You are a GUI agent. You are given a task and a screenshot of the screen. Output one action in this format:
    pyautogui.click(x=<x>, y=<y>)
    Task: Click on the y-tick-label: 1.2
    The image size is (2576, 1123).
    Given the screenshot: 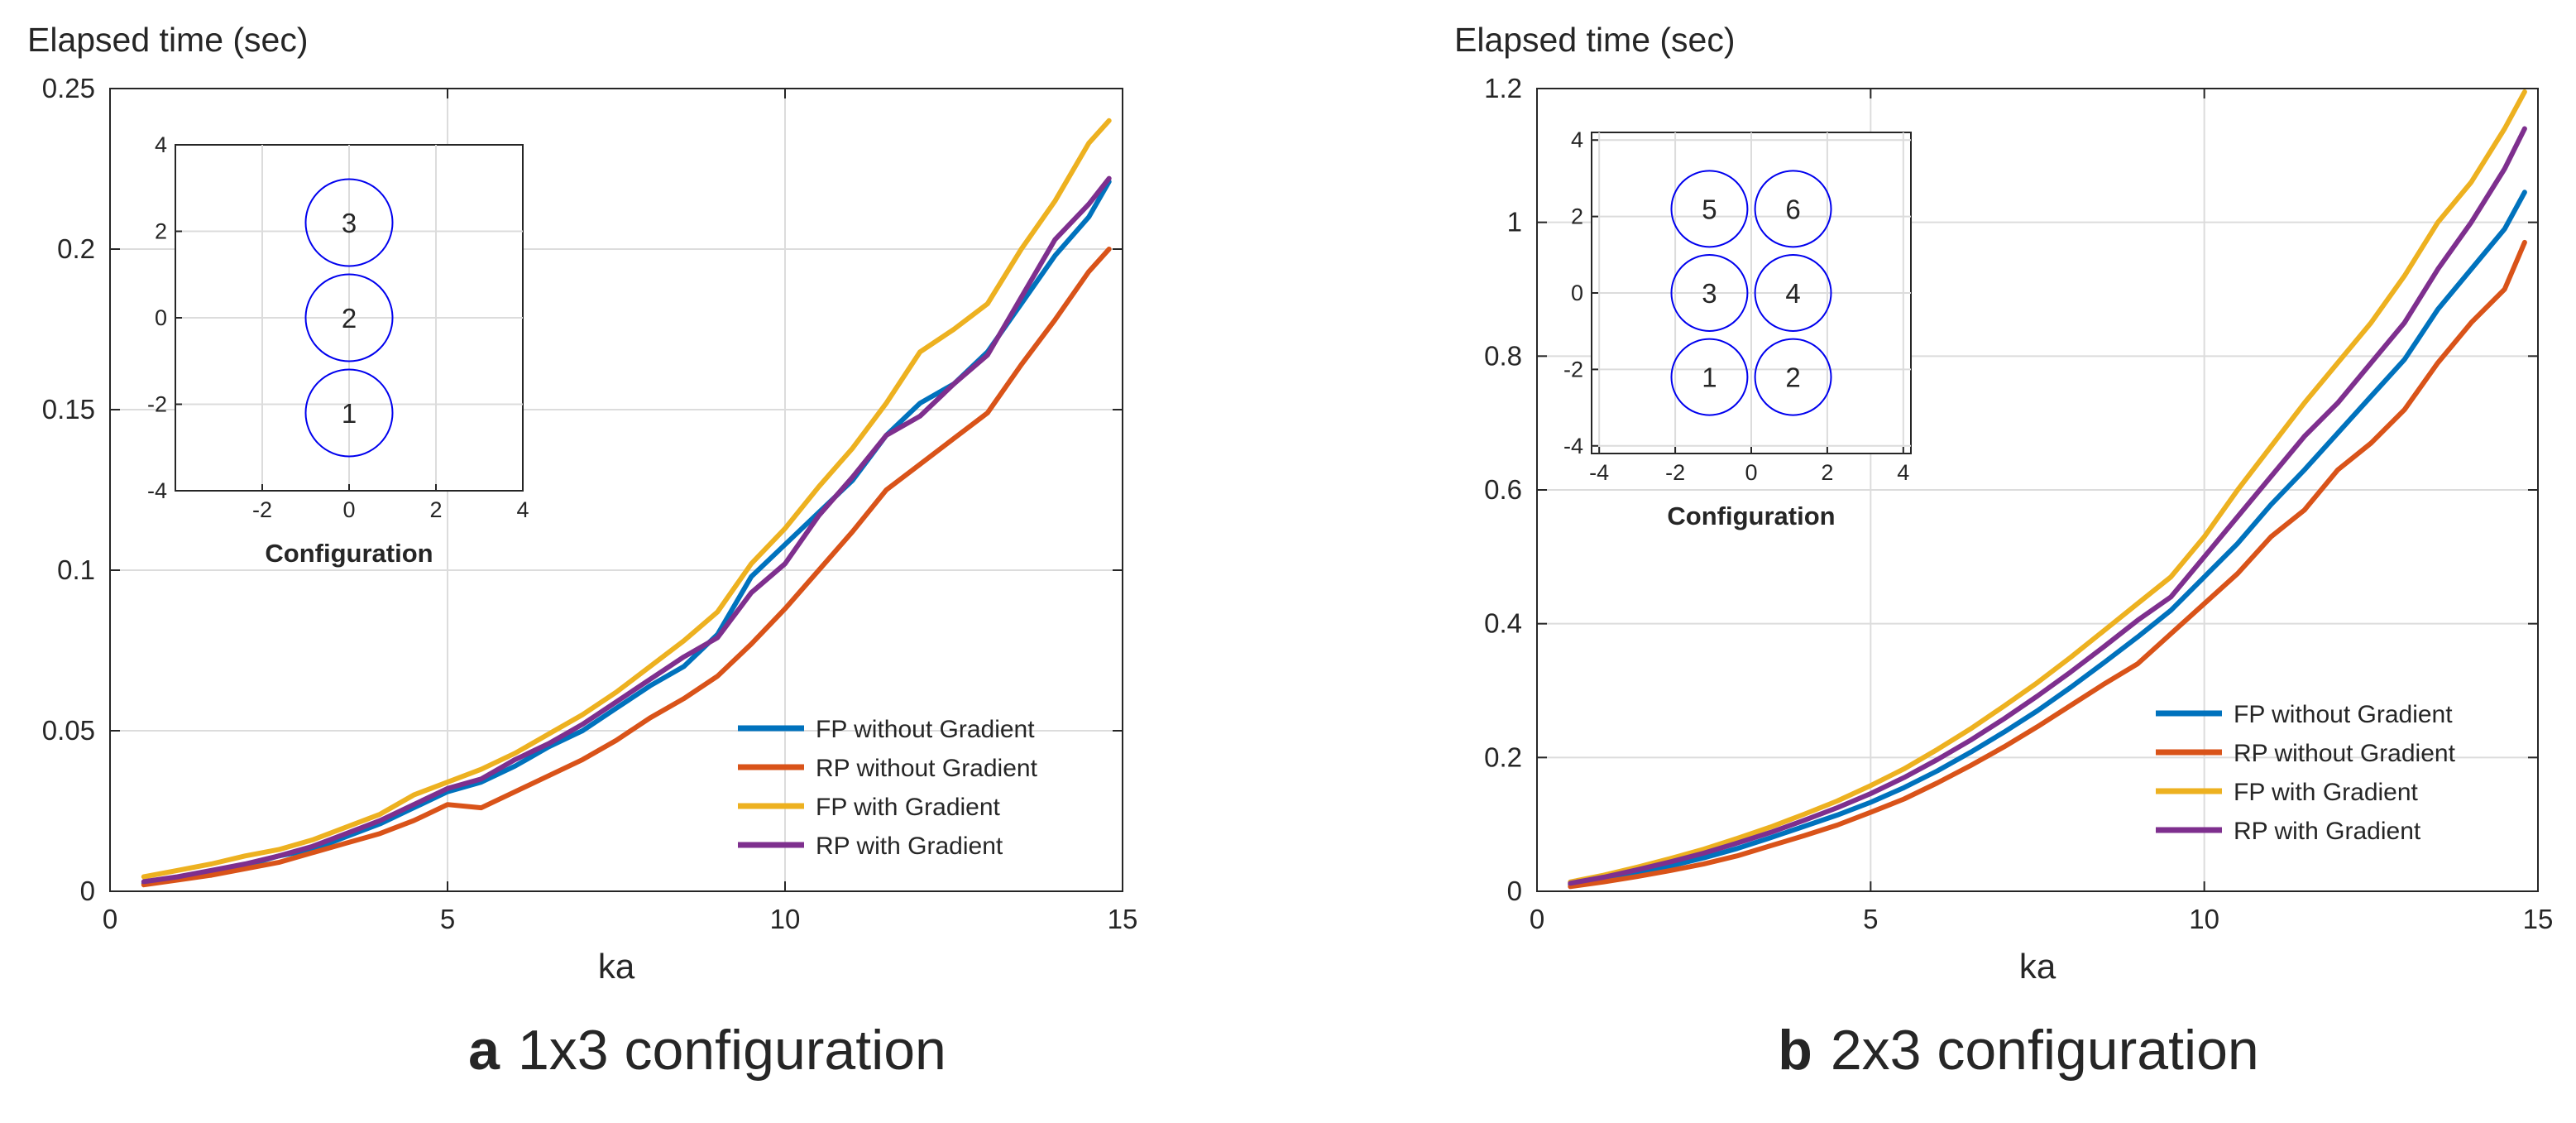 What is the action you would take?
    pyautogui.click(x=1503, y=88)
    